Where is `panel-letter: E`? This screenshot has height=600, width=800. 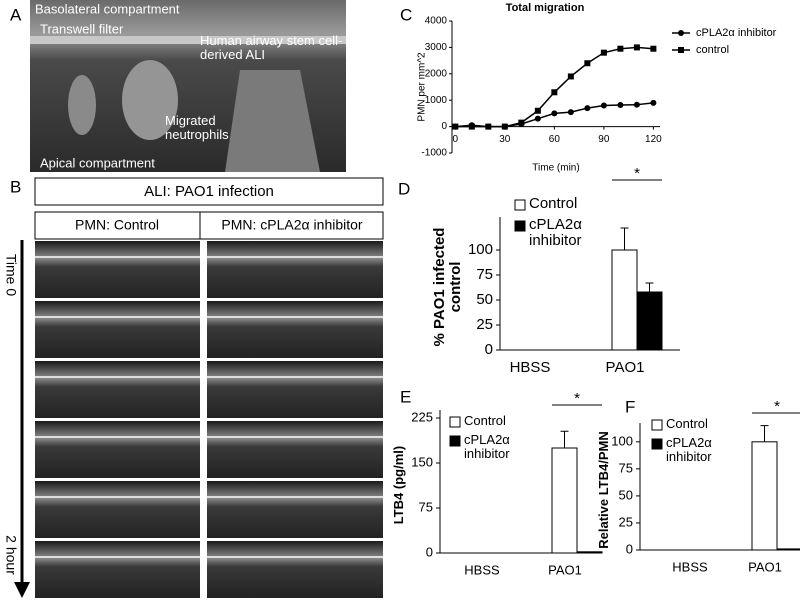 panel-letter: E is located at coordinates (405, 396).